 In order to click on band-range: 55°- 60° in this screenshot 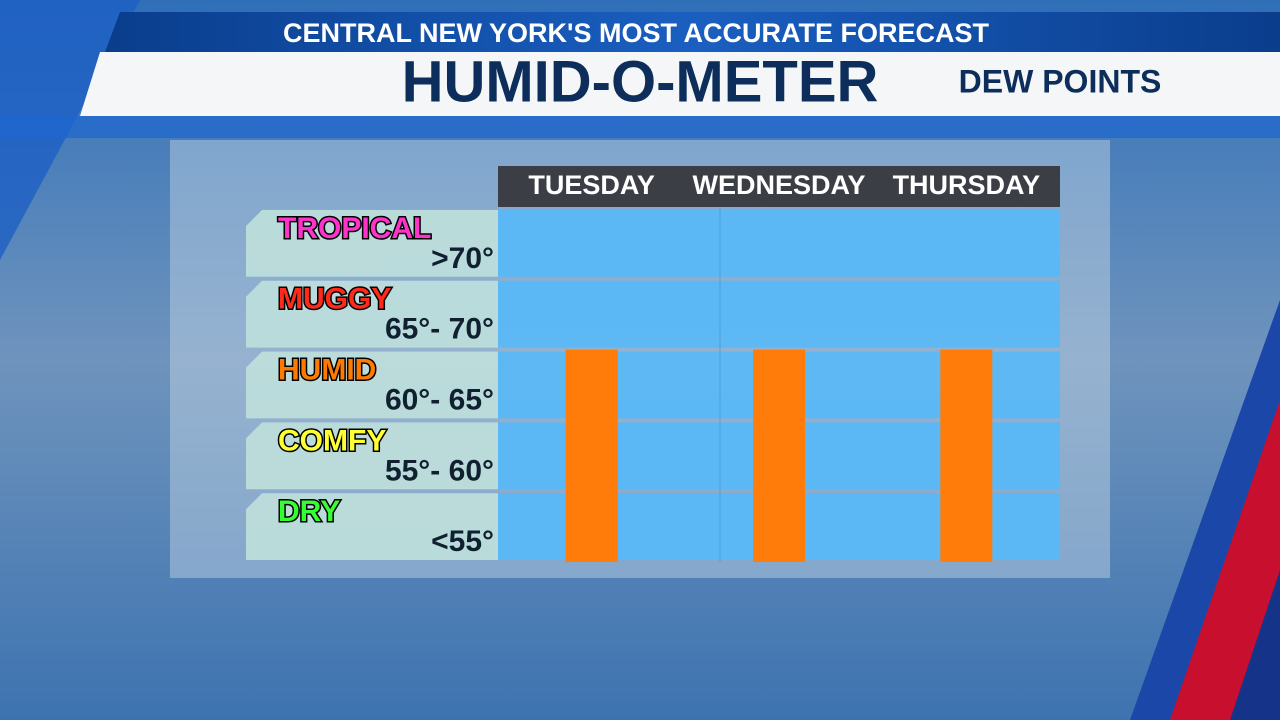, I will do `click(439, 470)`.